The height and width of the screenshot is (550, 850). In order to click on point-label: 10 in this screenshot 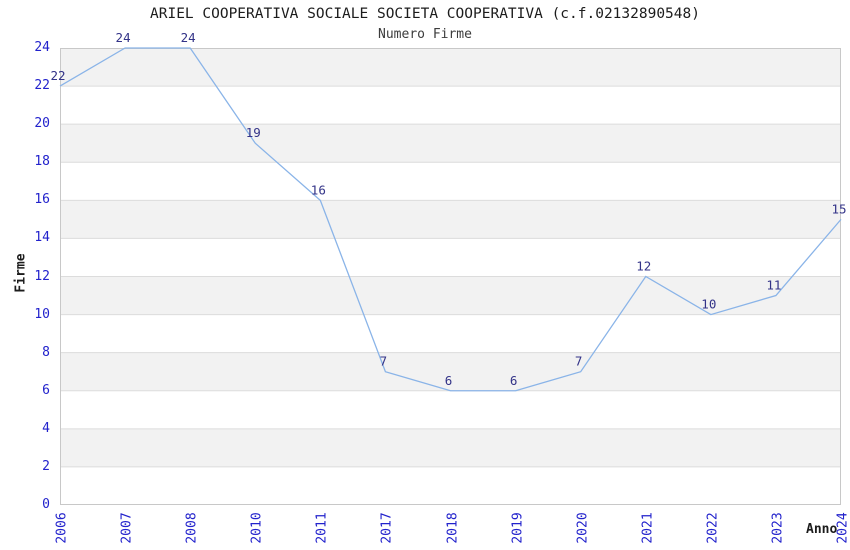, I will do `click(708, 304)`.